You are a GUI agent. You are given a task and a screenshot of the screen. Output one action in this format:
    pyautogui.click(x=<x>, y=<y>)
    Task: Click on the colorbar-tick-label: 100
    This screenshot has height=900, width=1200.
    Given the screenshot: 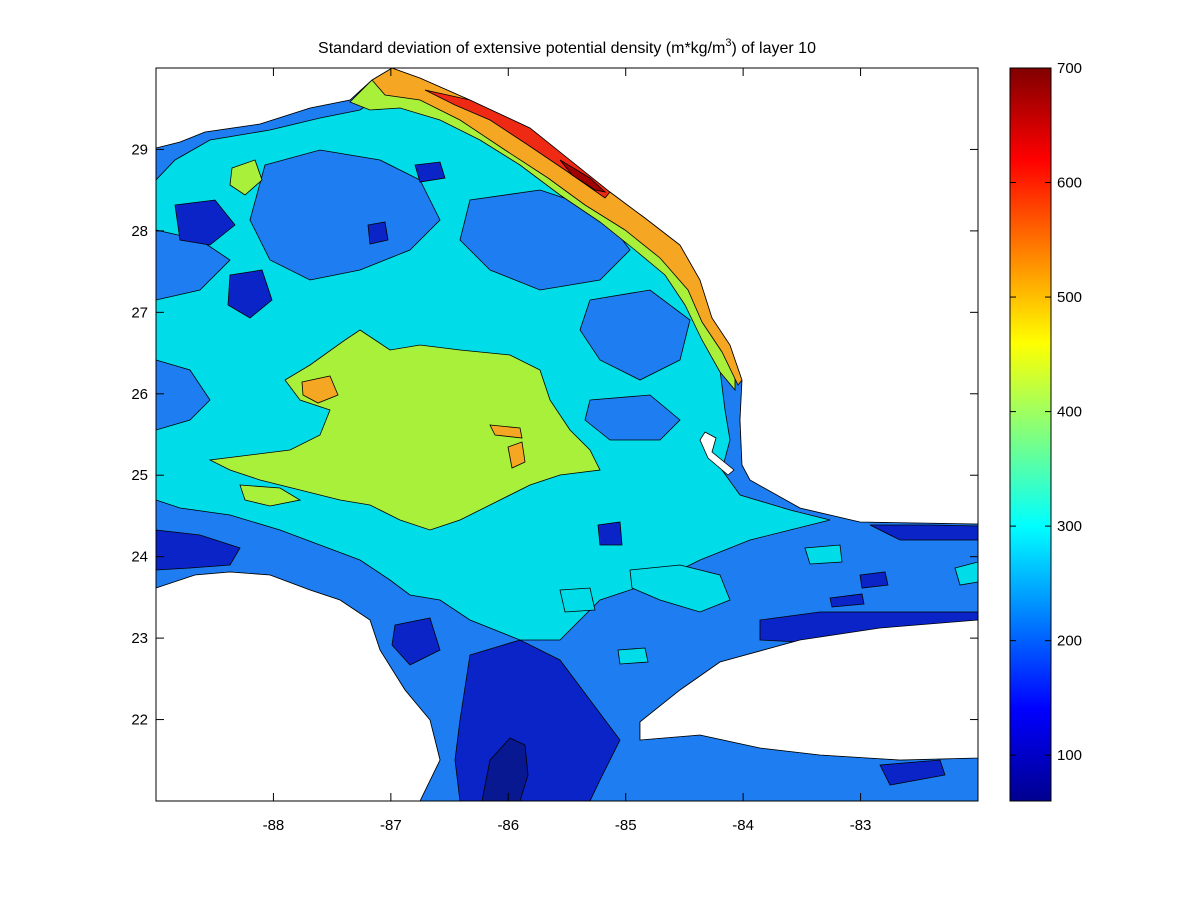 What is the action you would take?
    pyautogui.click(x=1069, y=755)
    